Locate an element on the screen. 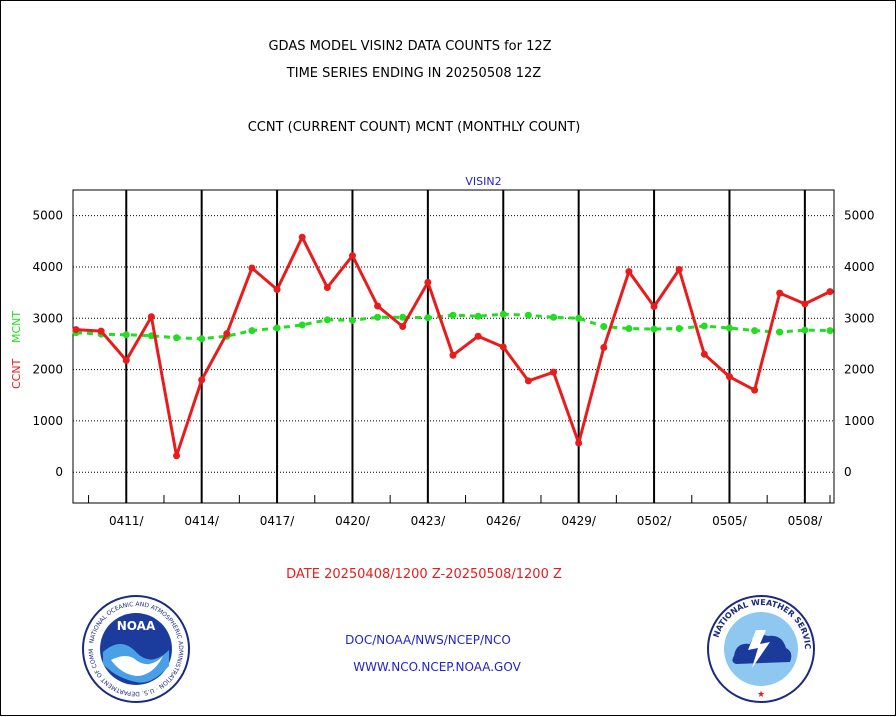 The height and width of the screenshot is (717, 896). y-tick-label-right: 3000 is located at coordinates (859, 318).